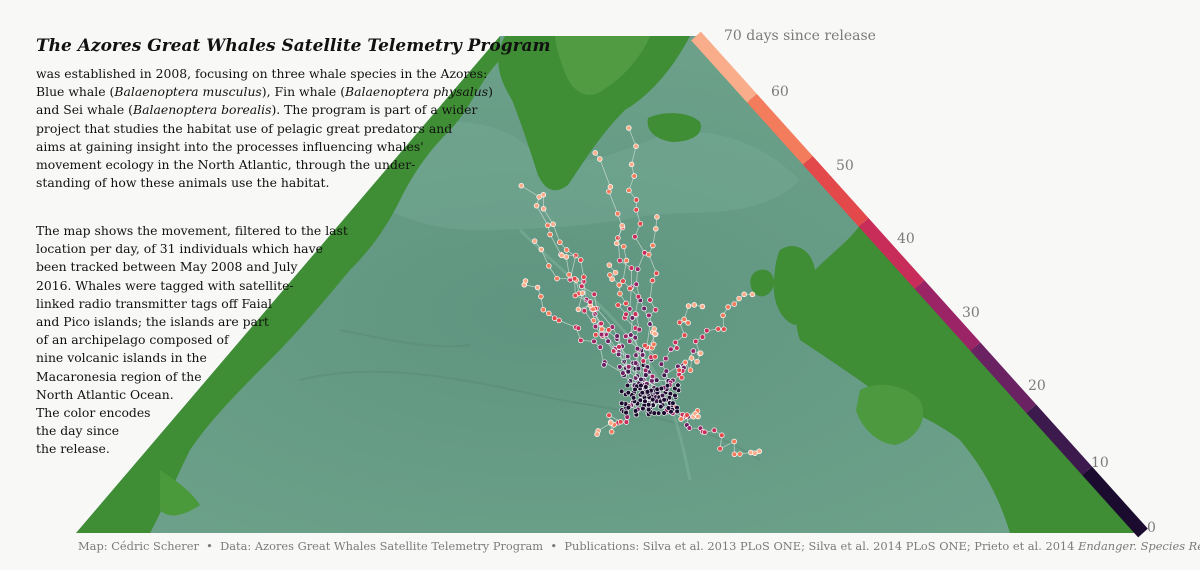 Image resolution: width=1200 pixels, height=570 pixels. Describe the element at coordinates (594, 113) in the screenshot. I see `greenland` at that location.